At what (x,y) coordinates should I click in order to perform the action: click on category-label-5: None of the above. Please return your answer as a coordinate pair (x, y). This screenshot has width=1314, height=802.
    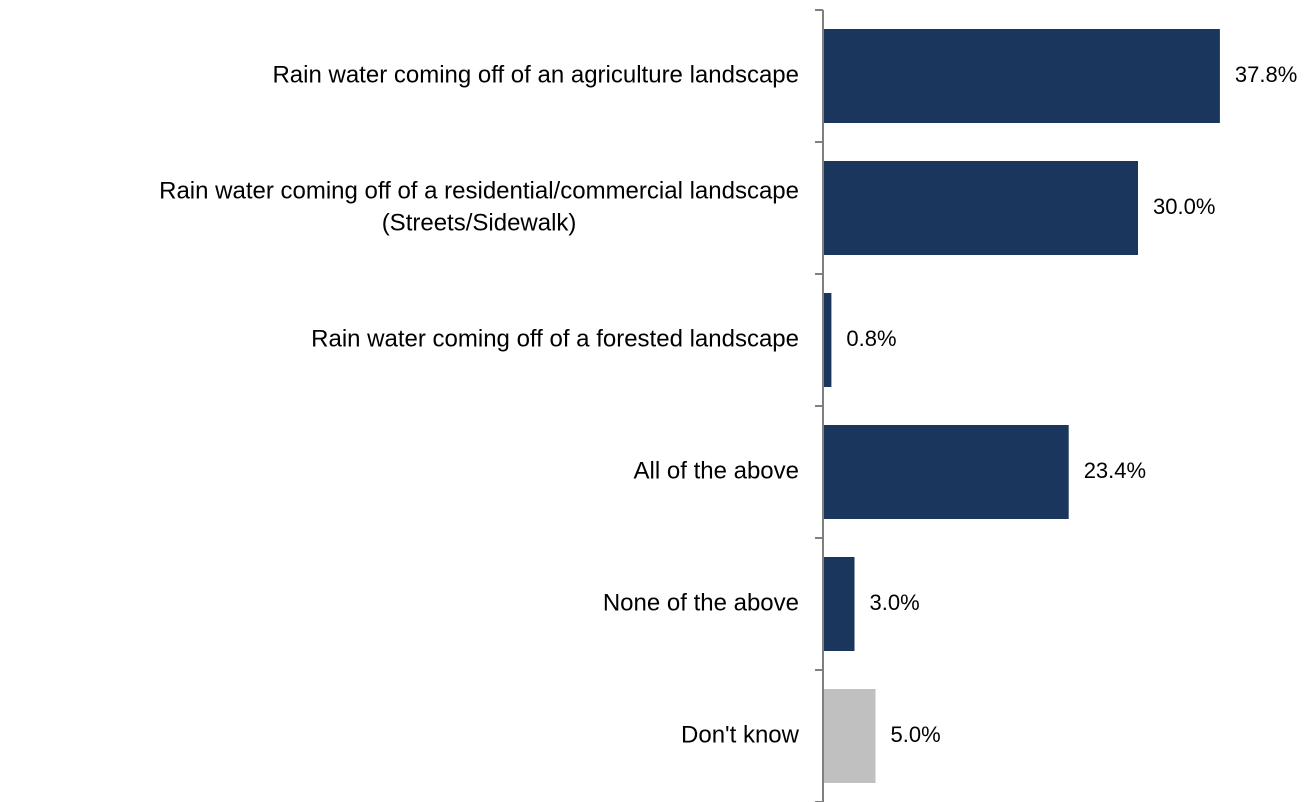
    Looking at the image, I should click on (701, 602).